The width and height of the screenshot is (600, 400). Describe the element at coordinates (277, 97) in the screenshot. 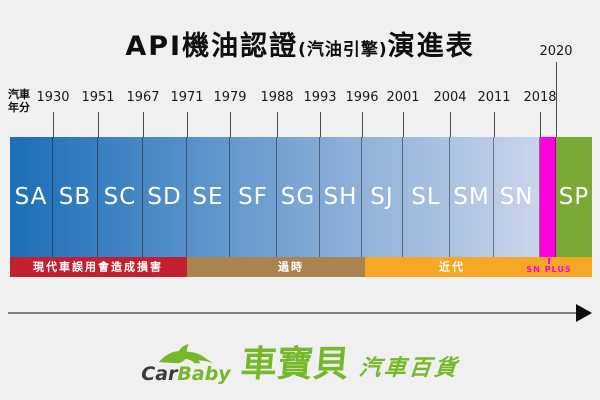

I see `year-label: 1988` at that location.